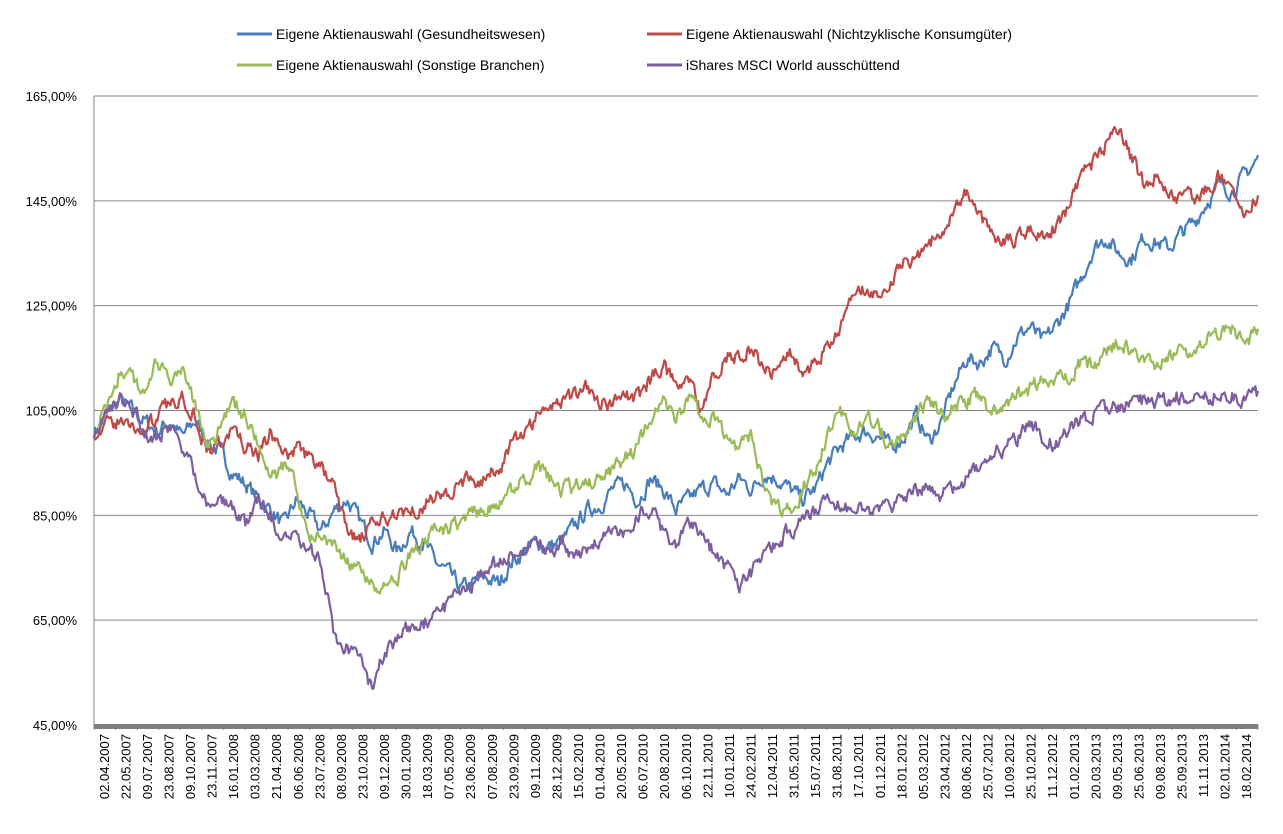 The width and height of the screenshot is (1283, 834). What do you see at coordinates (513, 766) in the screenshot?
I see `x-tick-label: 23.09.2009` at bounding box center [513, 766].